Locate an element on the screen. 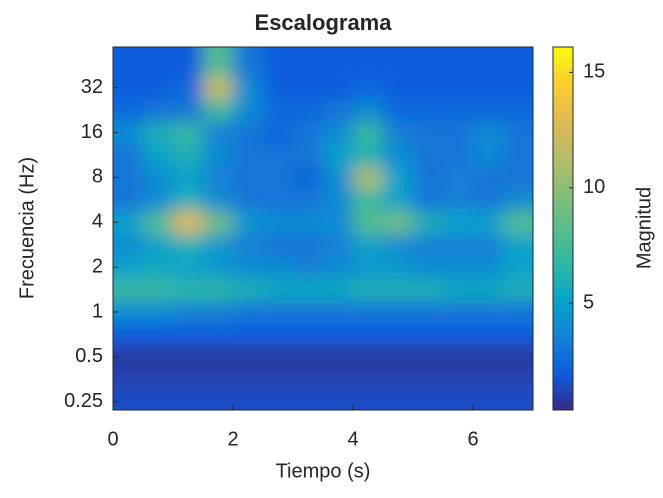 The height and width of the screenshot is (498, 663). colorbar-tick-label: 5 is located at coordinates (588, 302).